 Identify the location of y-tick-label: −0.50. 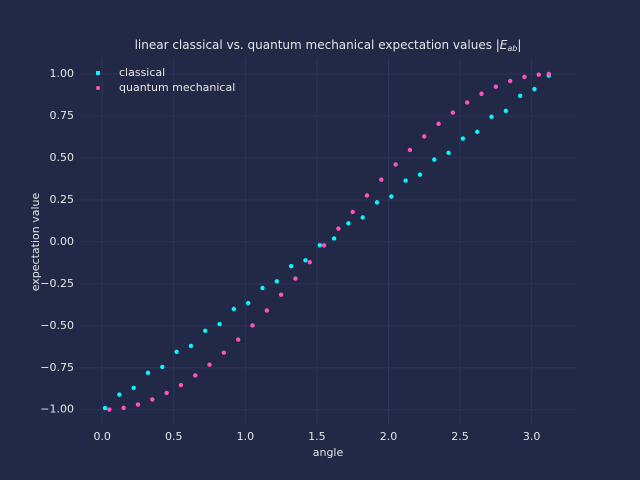
(57, 325).